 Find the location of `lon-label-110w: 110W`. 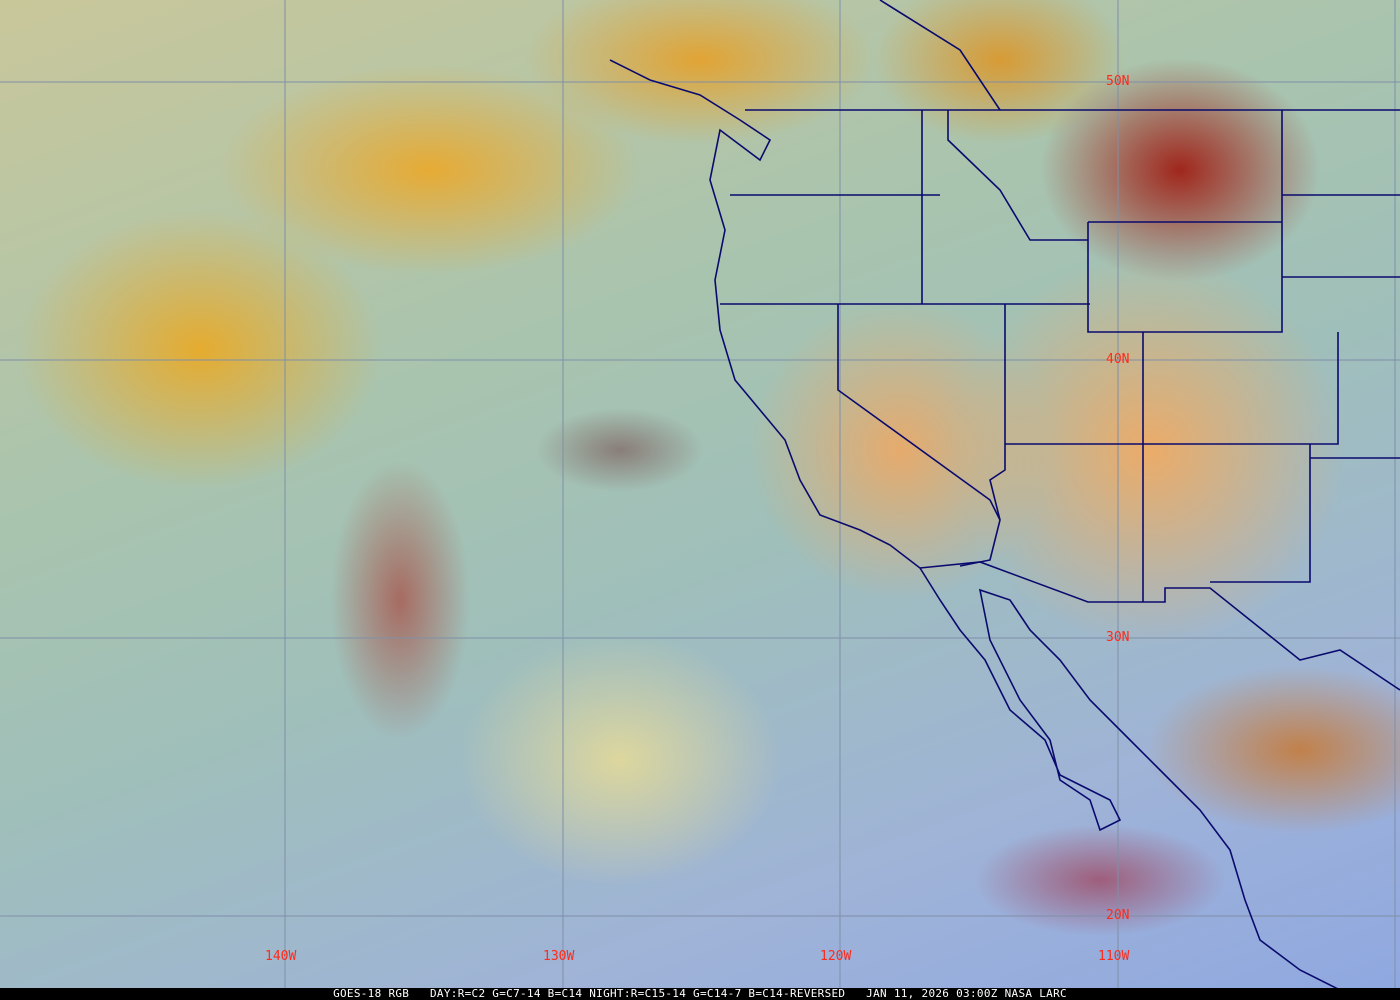

lon-label-110w: 110W is located at coordinates (1113, 956).